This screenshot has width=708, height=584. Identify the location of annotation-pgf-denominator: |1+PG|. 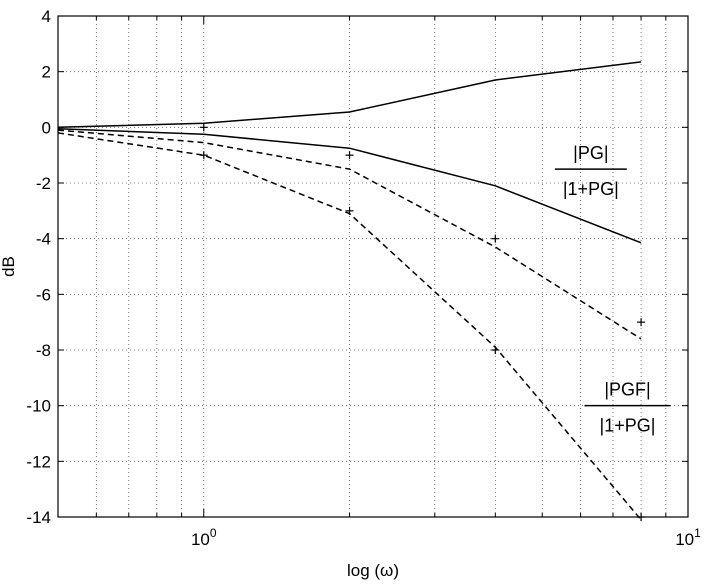
(628, 426).